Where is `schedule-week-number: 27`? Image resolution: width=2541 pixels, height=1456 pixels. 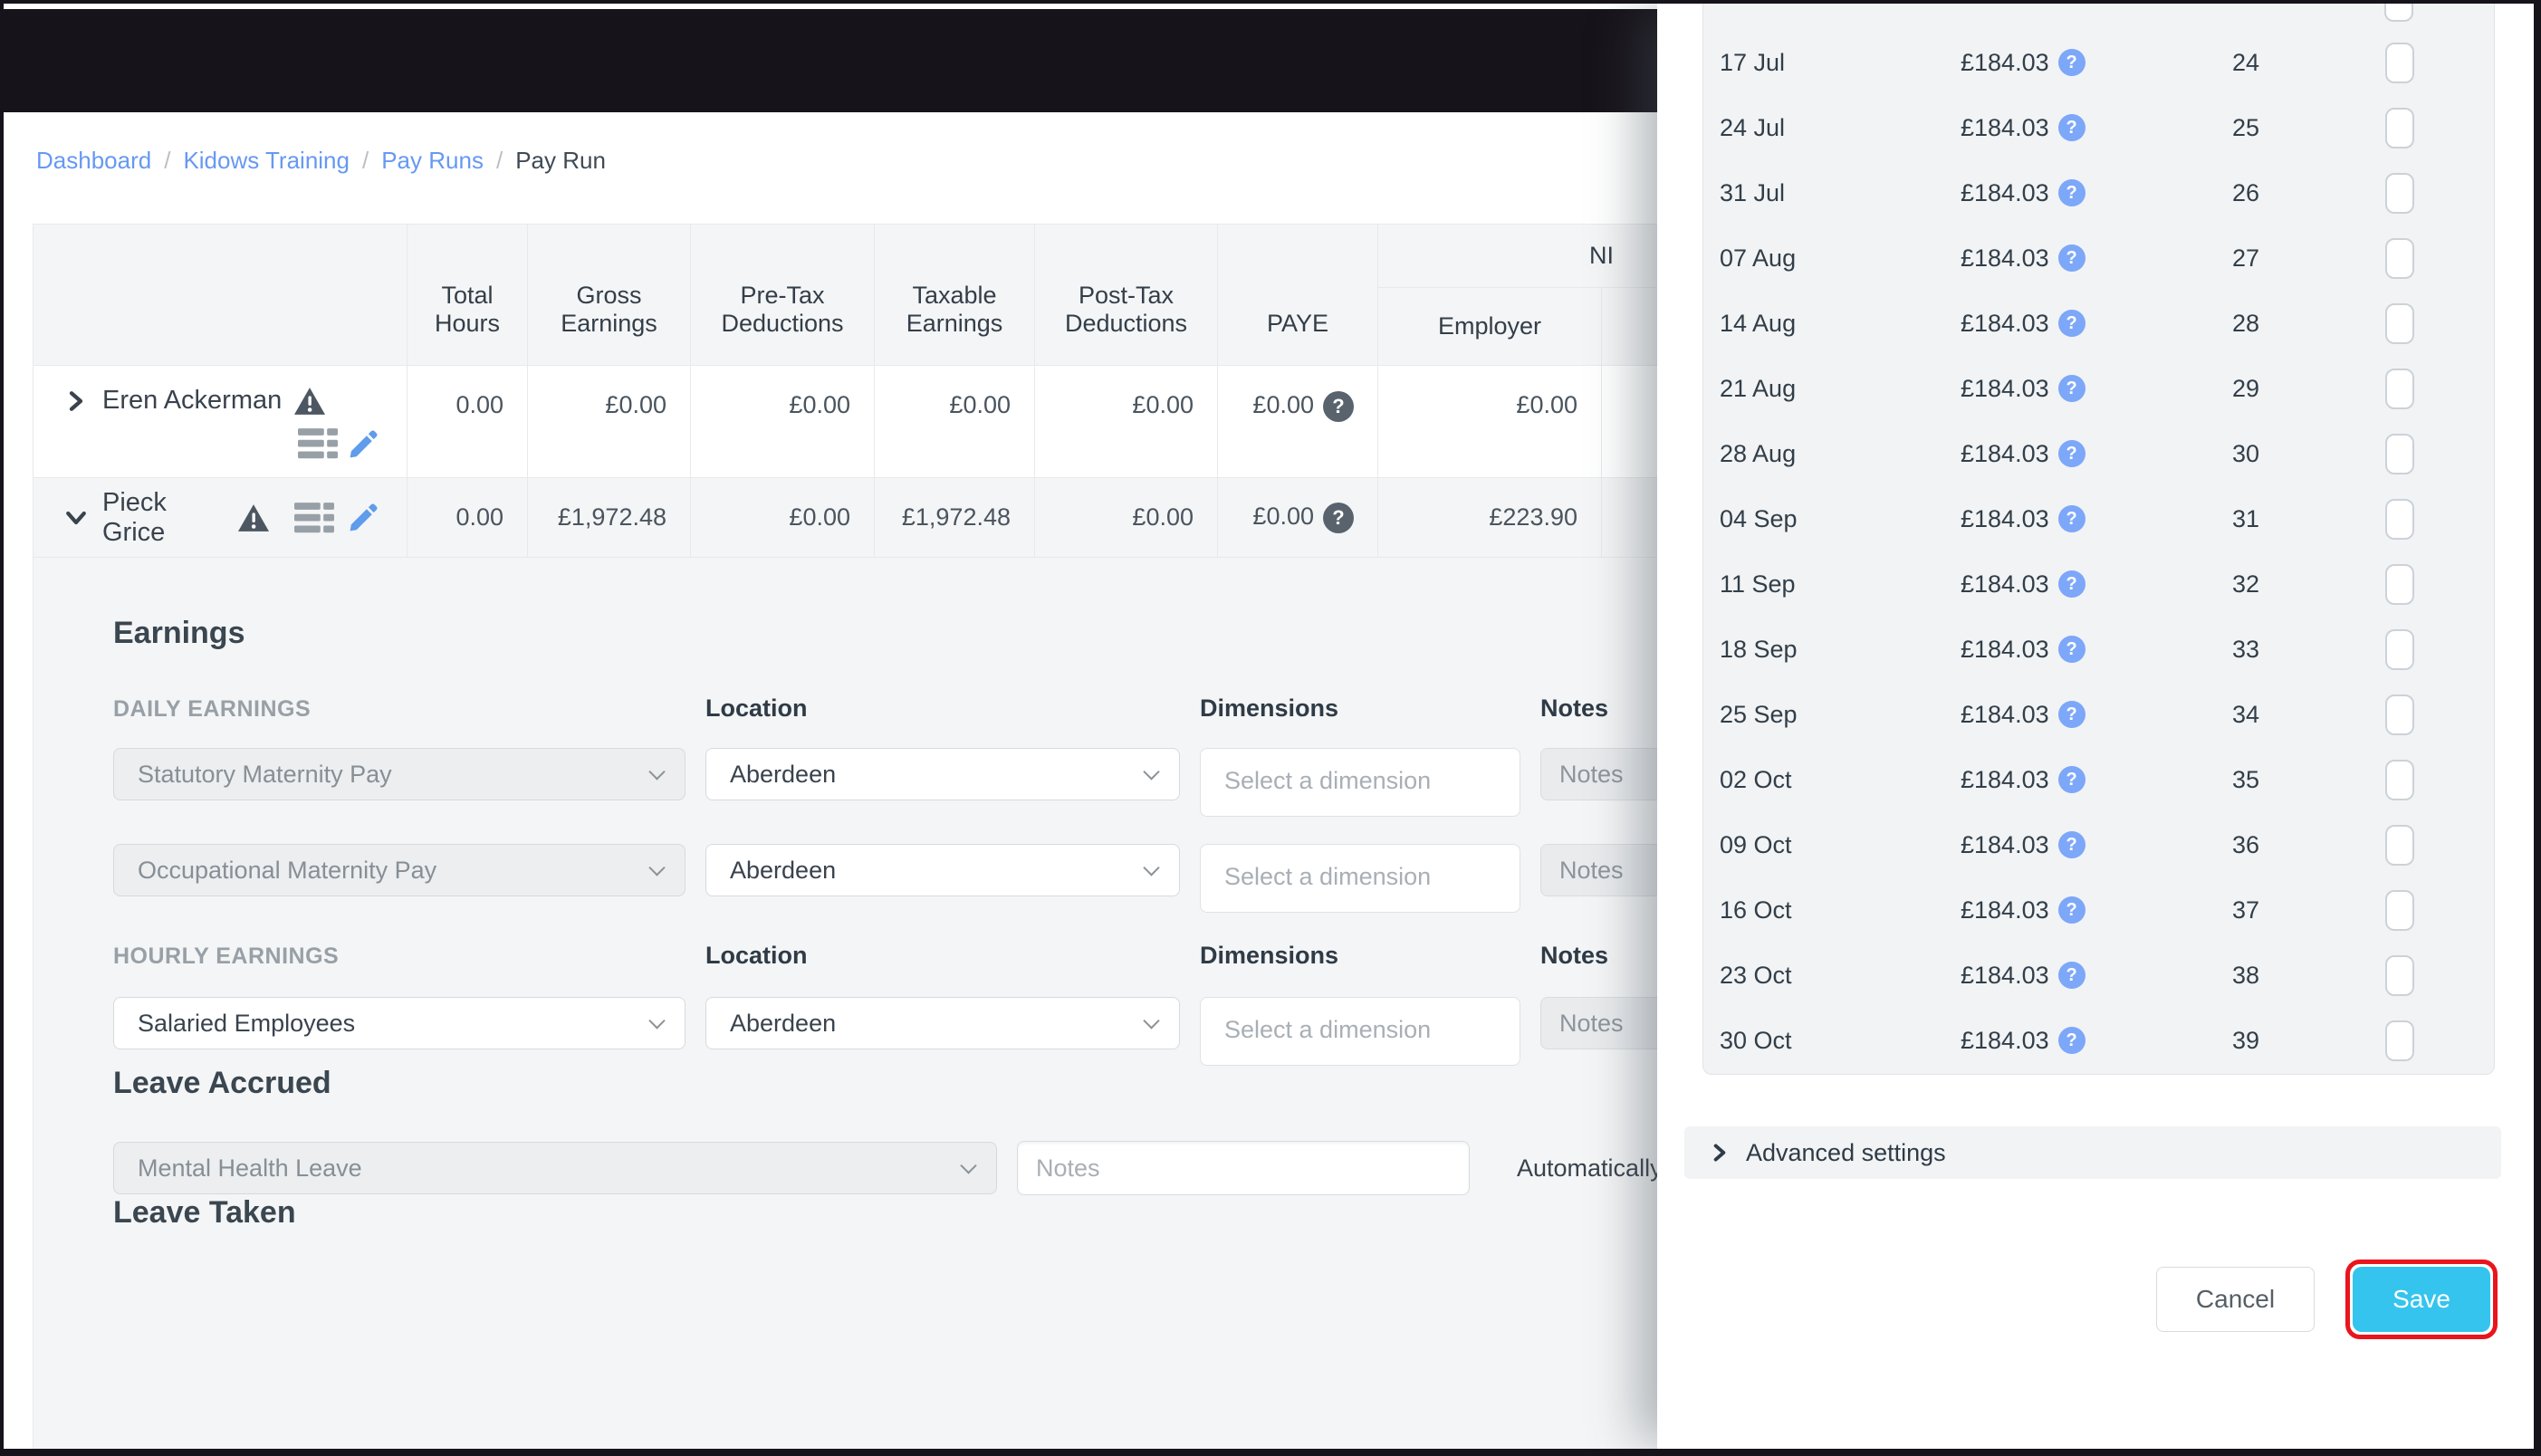
schedule-week-number: 27 is located at coordinates (2246, 258).